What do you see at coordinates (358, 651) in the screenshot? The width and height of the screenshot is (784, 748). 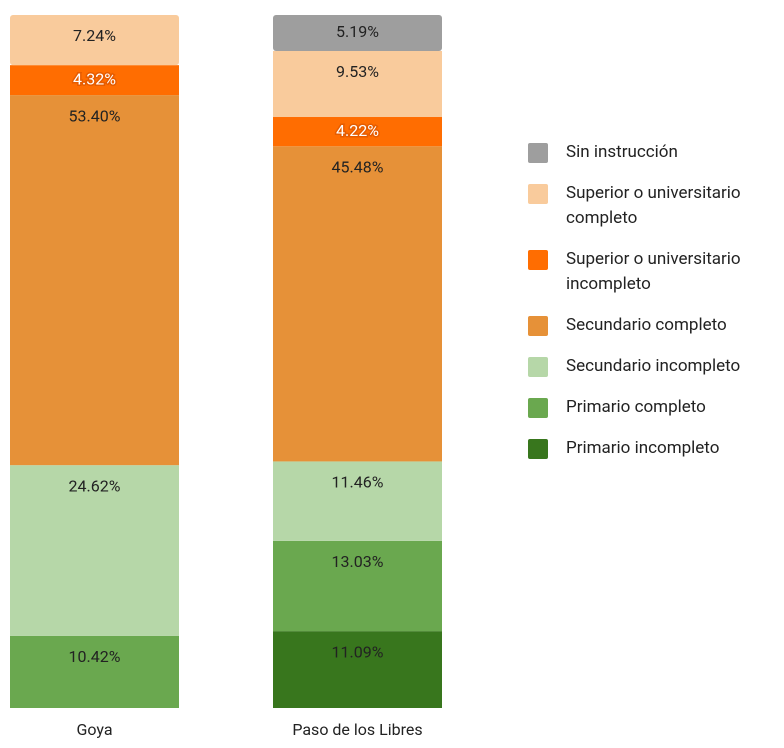 I see `data-label: 11.09%` at bounding box center [358, 651].